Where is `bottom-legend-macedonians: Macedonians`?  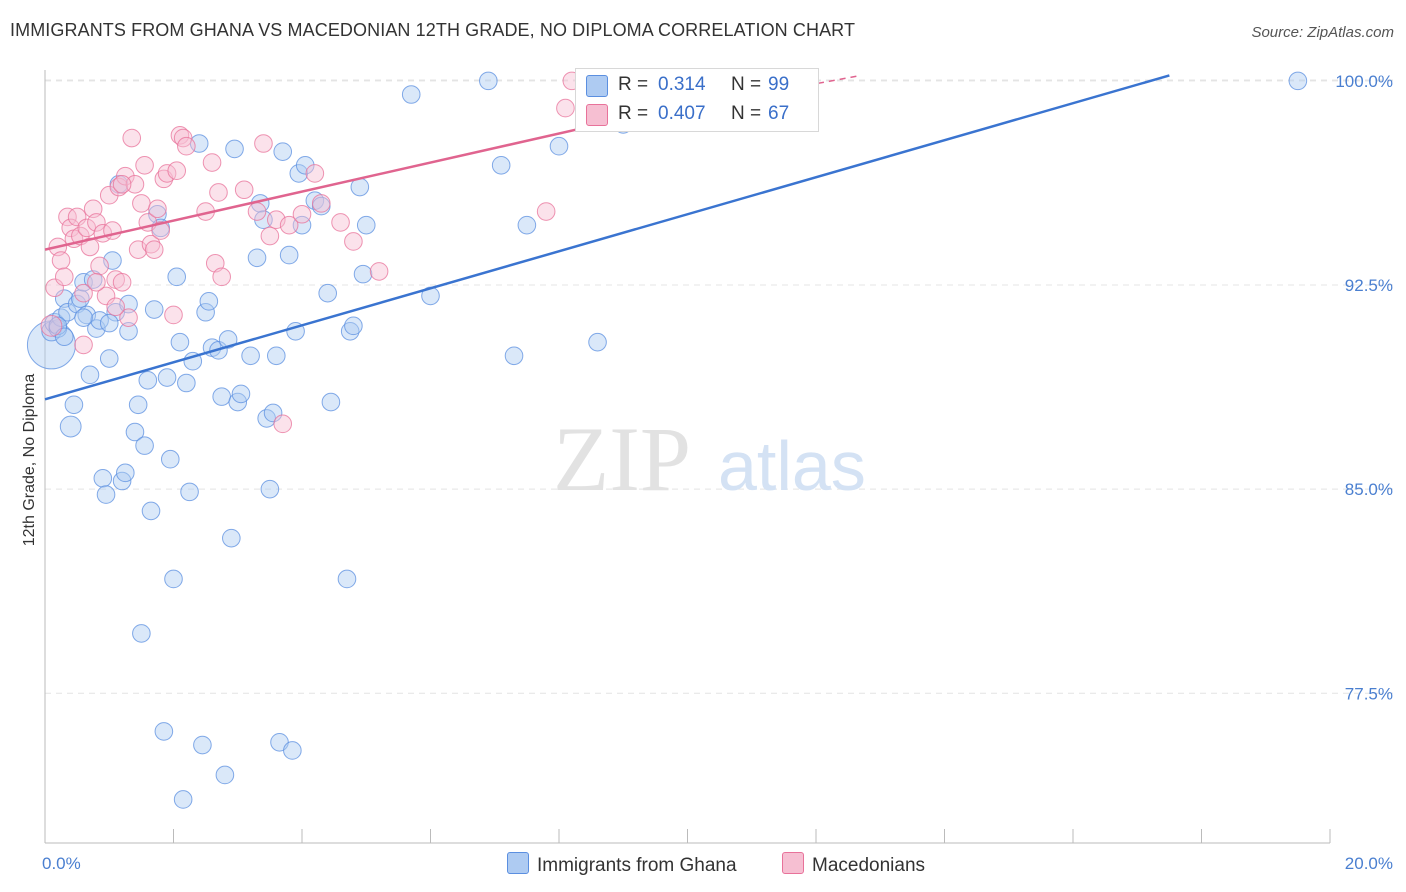
bottom-legend-macedonians: Macedonians is located at coordinates (853, 864).